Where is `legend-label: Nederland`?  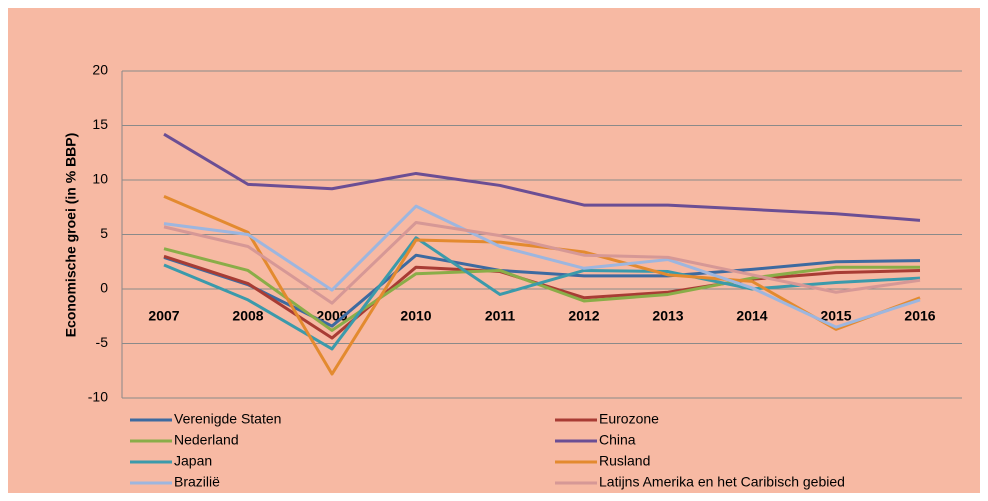
legend-label: Nederland is located at coordinates (206, 440).